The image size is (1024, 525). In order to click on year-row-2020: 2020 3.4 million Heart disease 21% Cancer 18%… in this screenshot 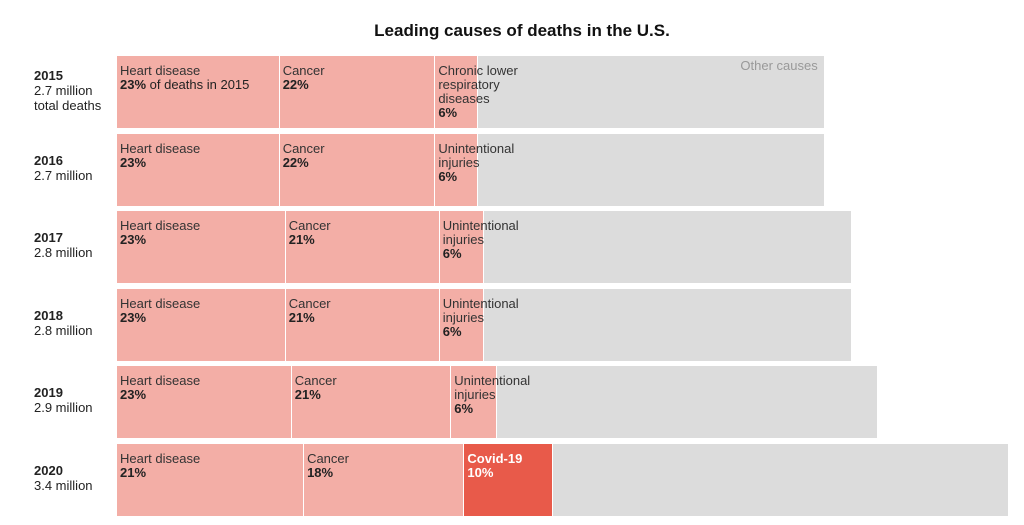, I will do `click(512, 479)`.